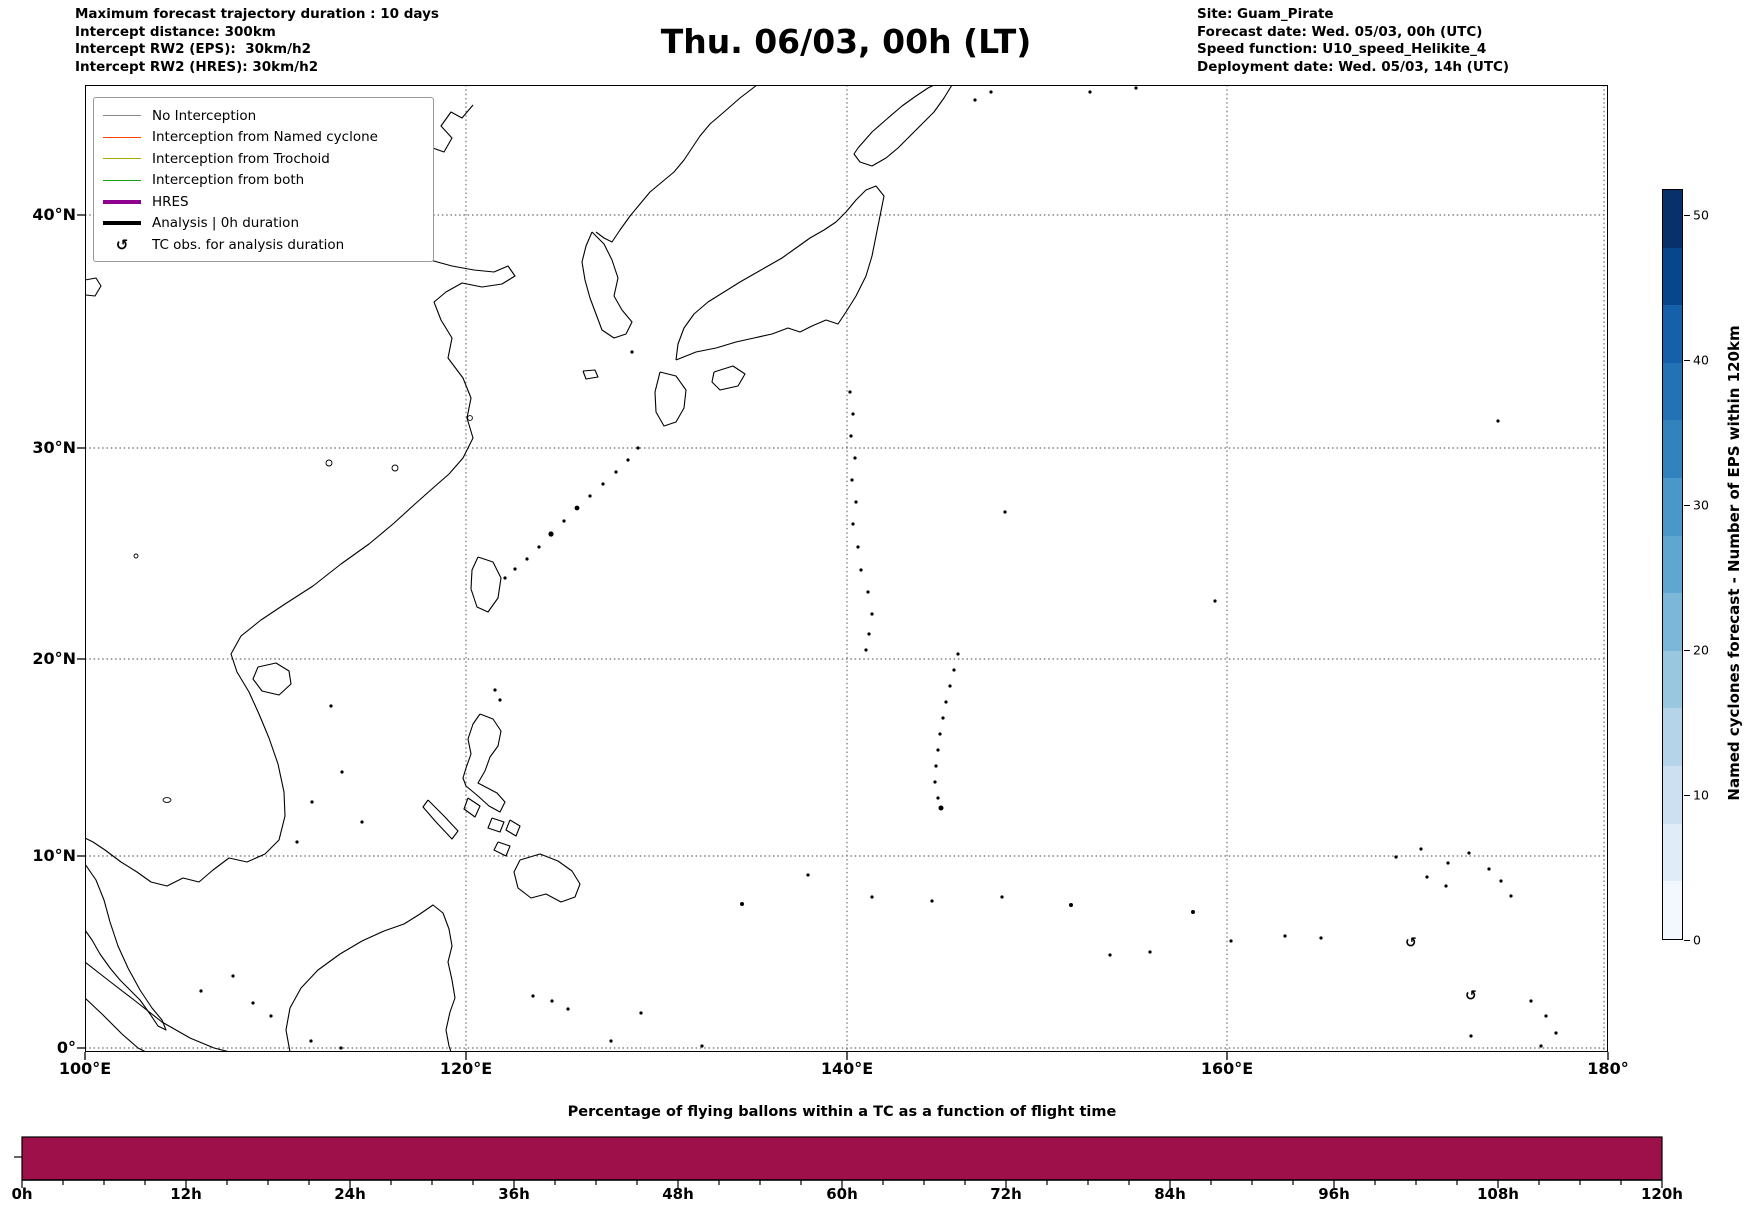  What do you see at coordinates (264, 116) in the screenshot?
I see `legend-item: No Interception` at bounding box center [264, 116].